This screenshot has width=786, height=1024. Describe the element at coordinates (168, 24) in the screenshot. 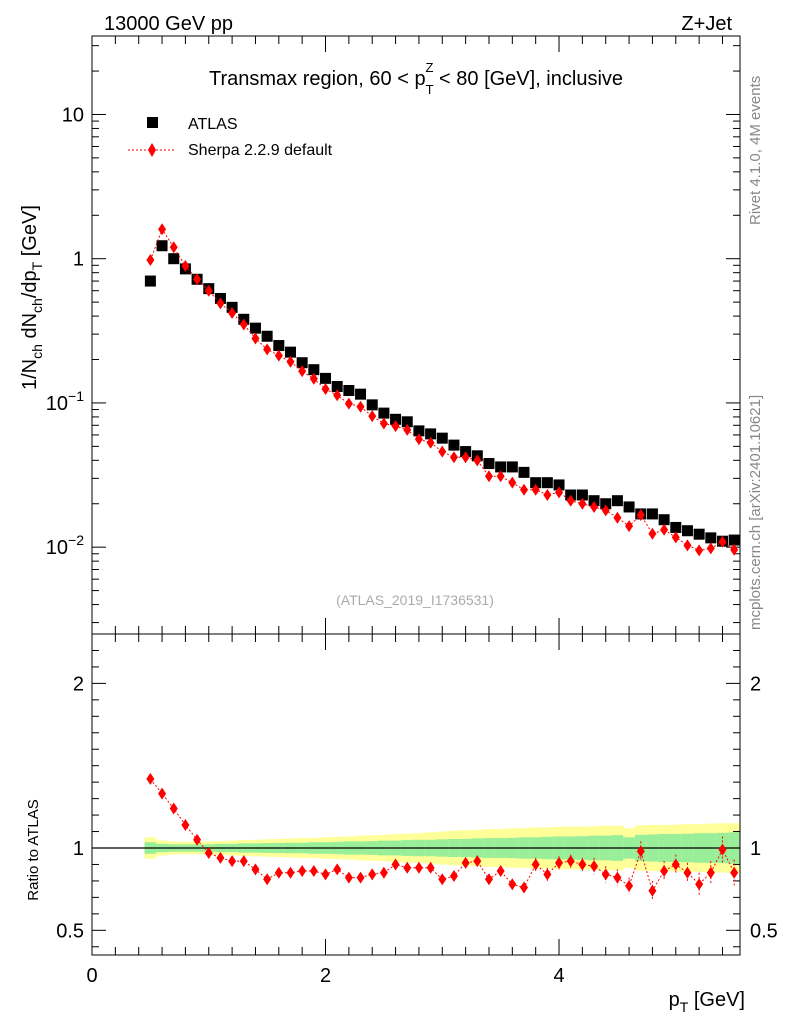

I see `energy-label: 13000 GeV pp` at that location.